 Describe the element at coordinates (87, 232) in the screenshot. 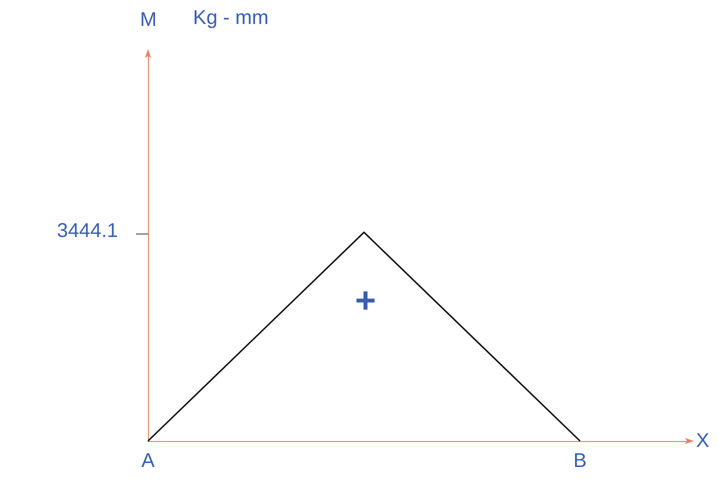

I see `text: 3444.1` at that location.